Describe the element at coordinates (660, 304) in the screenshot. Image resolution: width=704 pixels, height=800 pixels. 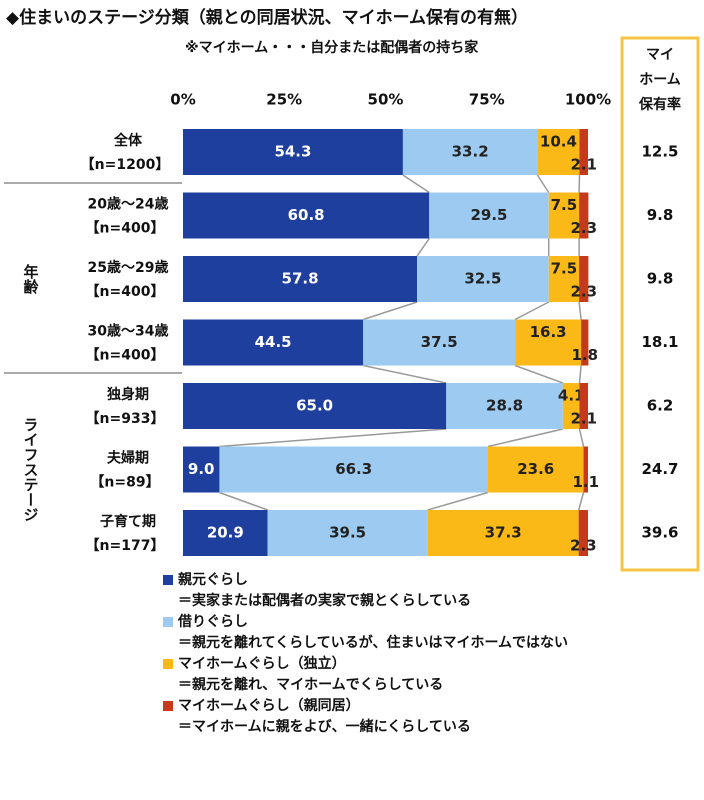
I see `rate-column-box` at that location.